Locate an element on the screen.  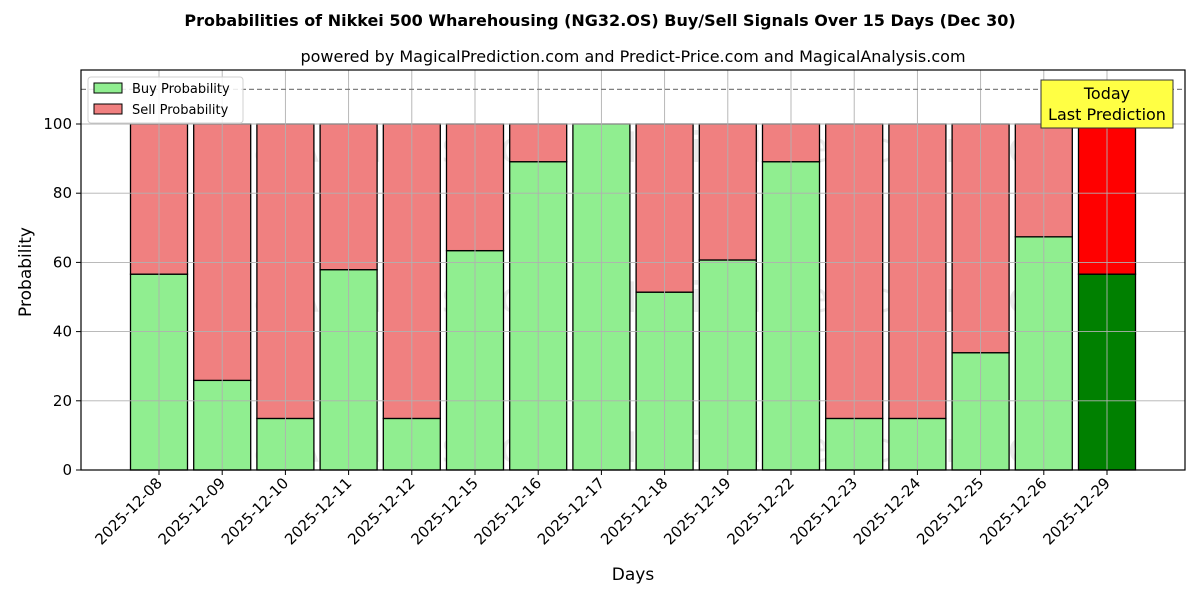
annotation-text: Last Prediction is located at coordinates (1107, 114).